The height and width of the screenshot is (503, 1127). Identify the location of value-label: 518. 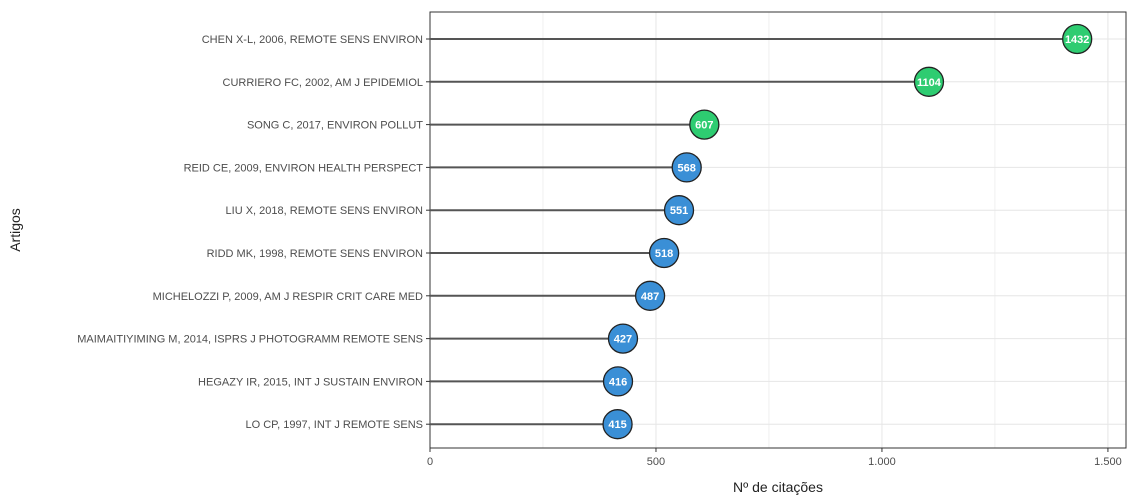
(664, 254).